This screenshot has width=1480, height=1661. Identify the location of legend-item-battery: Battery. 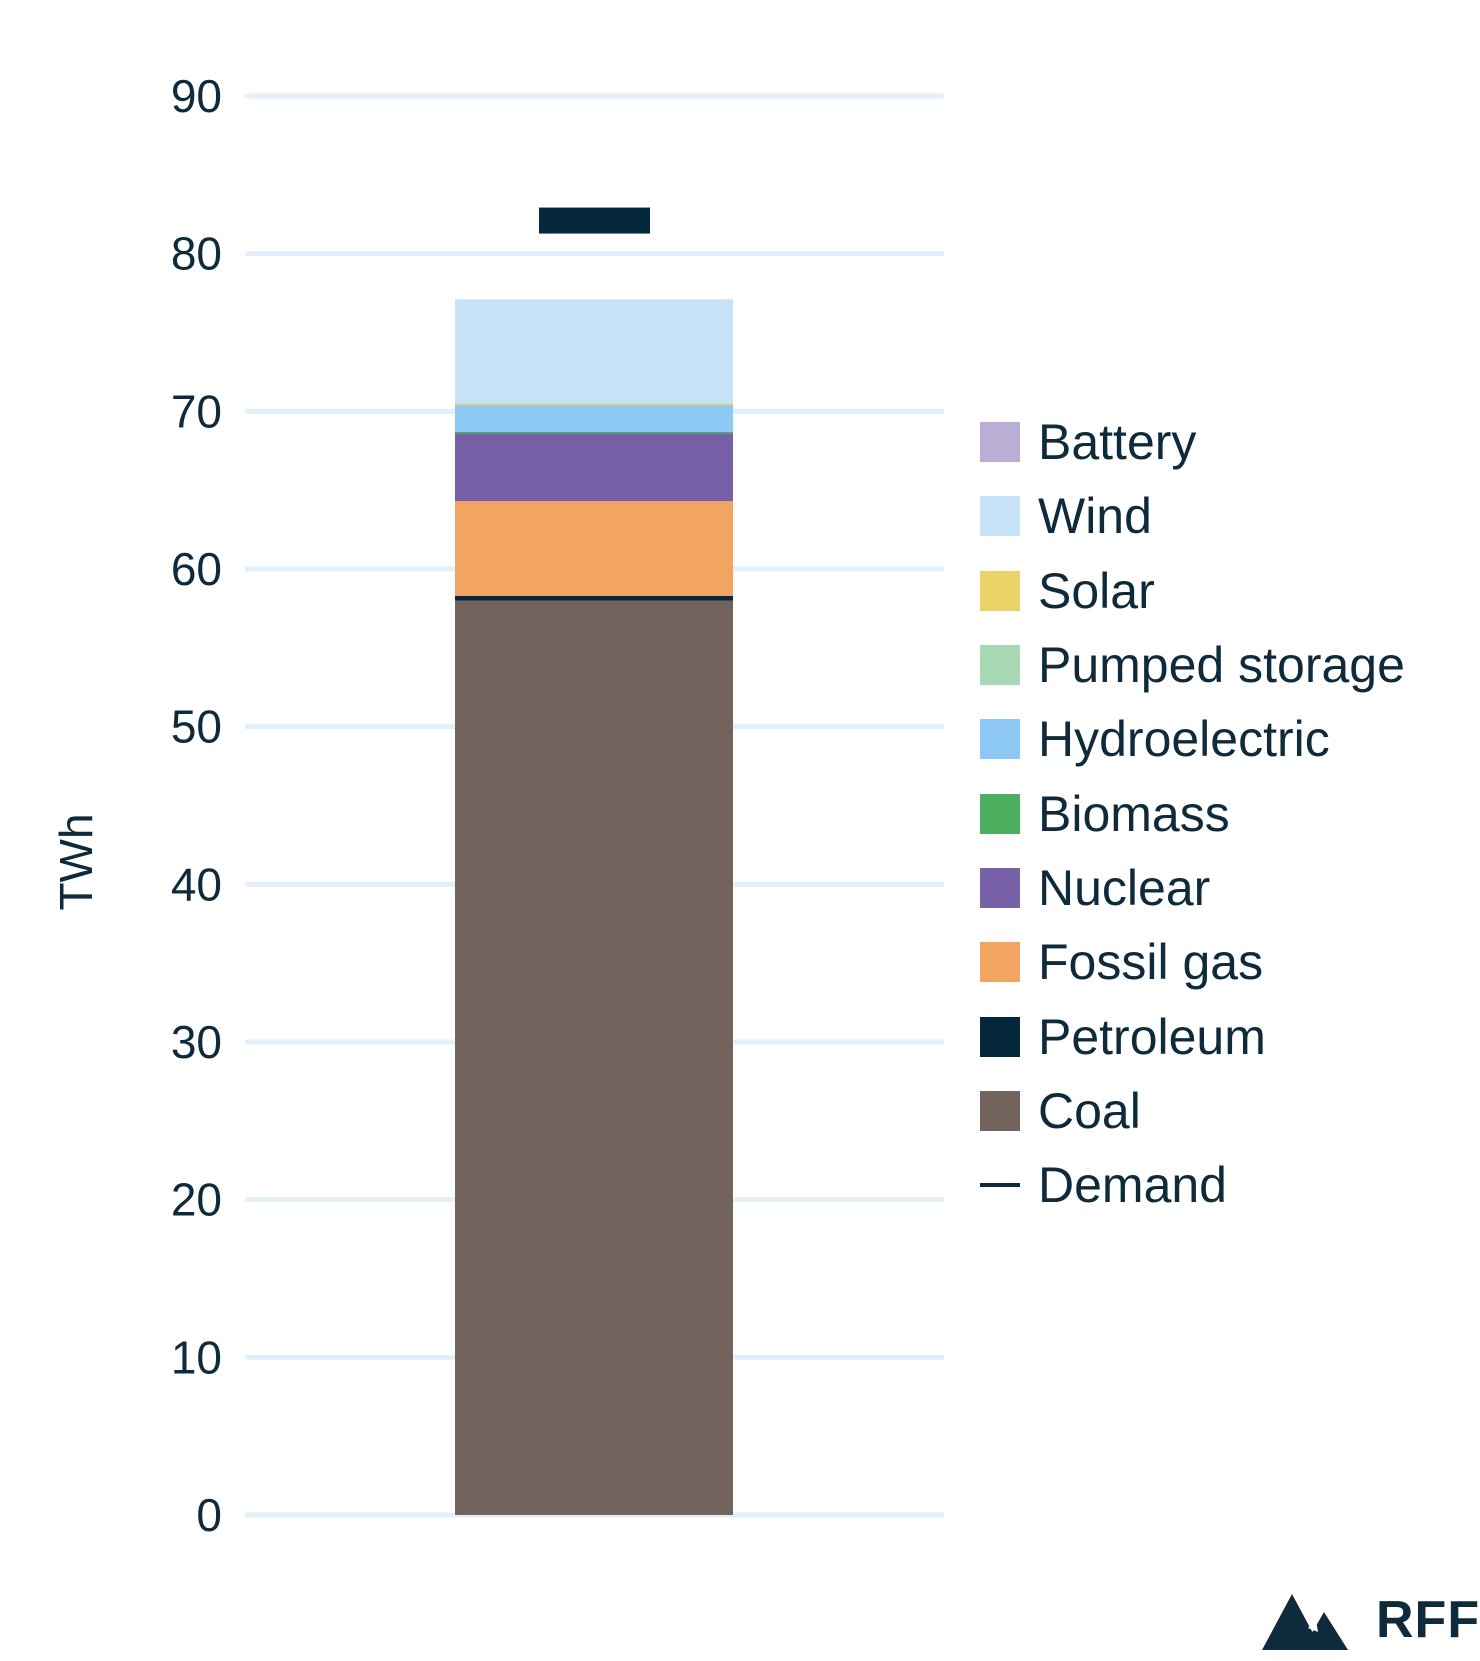
(1192, 442).